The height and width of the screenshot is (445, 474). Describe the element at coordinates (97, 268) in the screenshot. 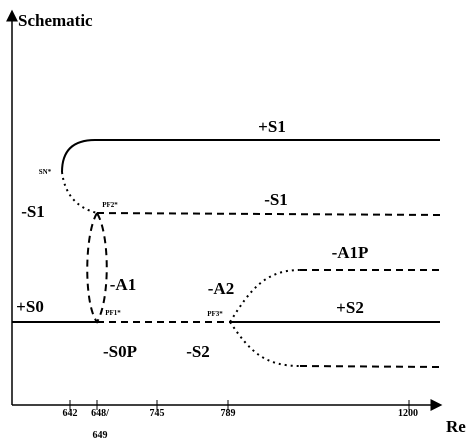

I see `branch-a1-loop` at that location.